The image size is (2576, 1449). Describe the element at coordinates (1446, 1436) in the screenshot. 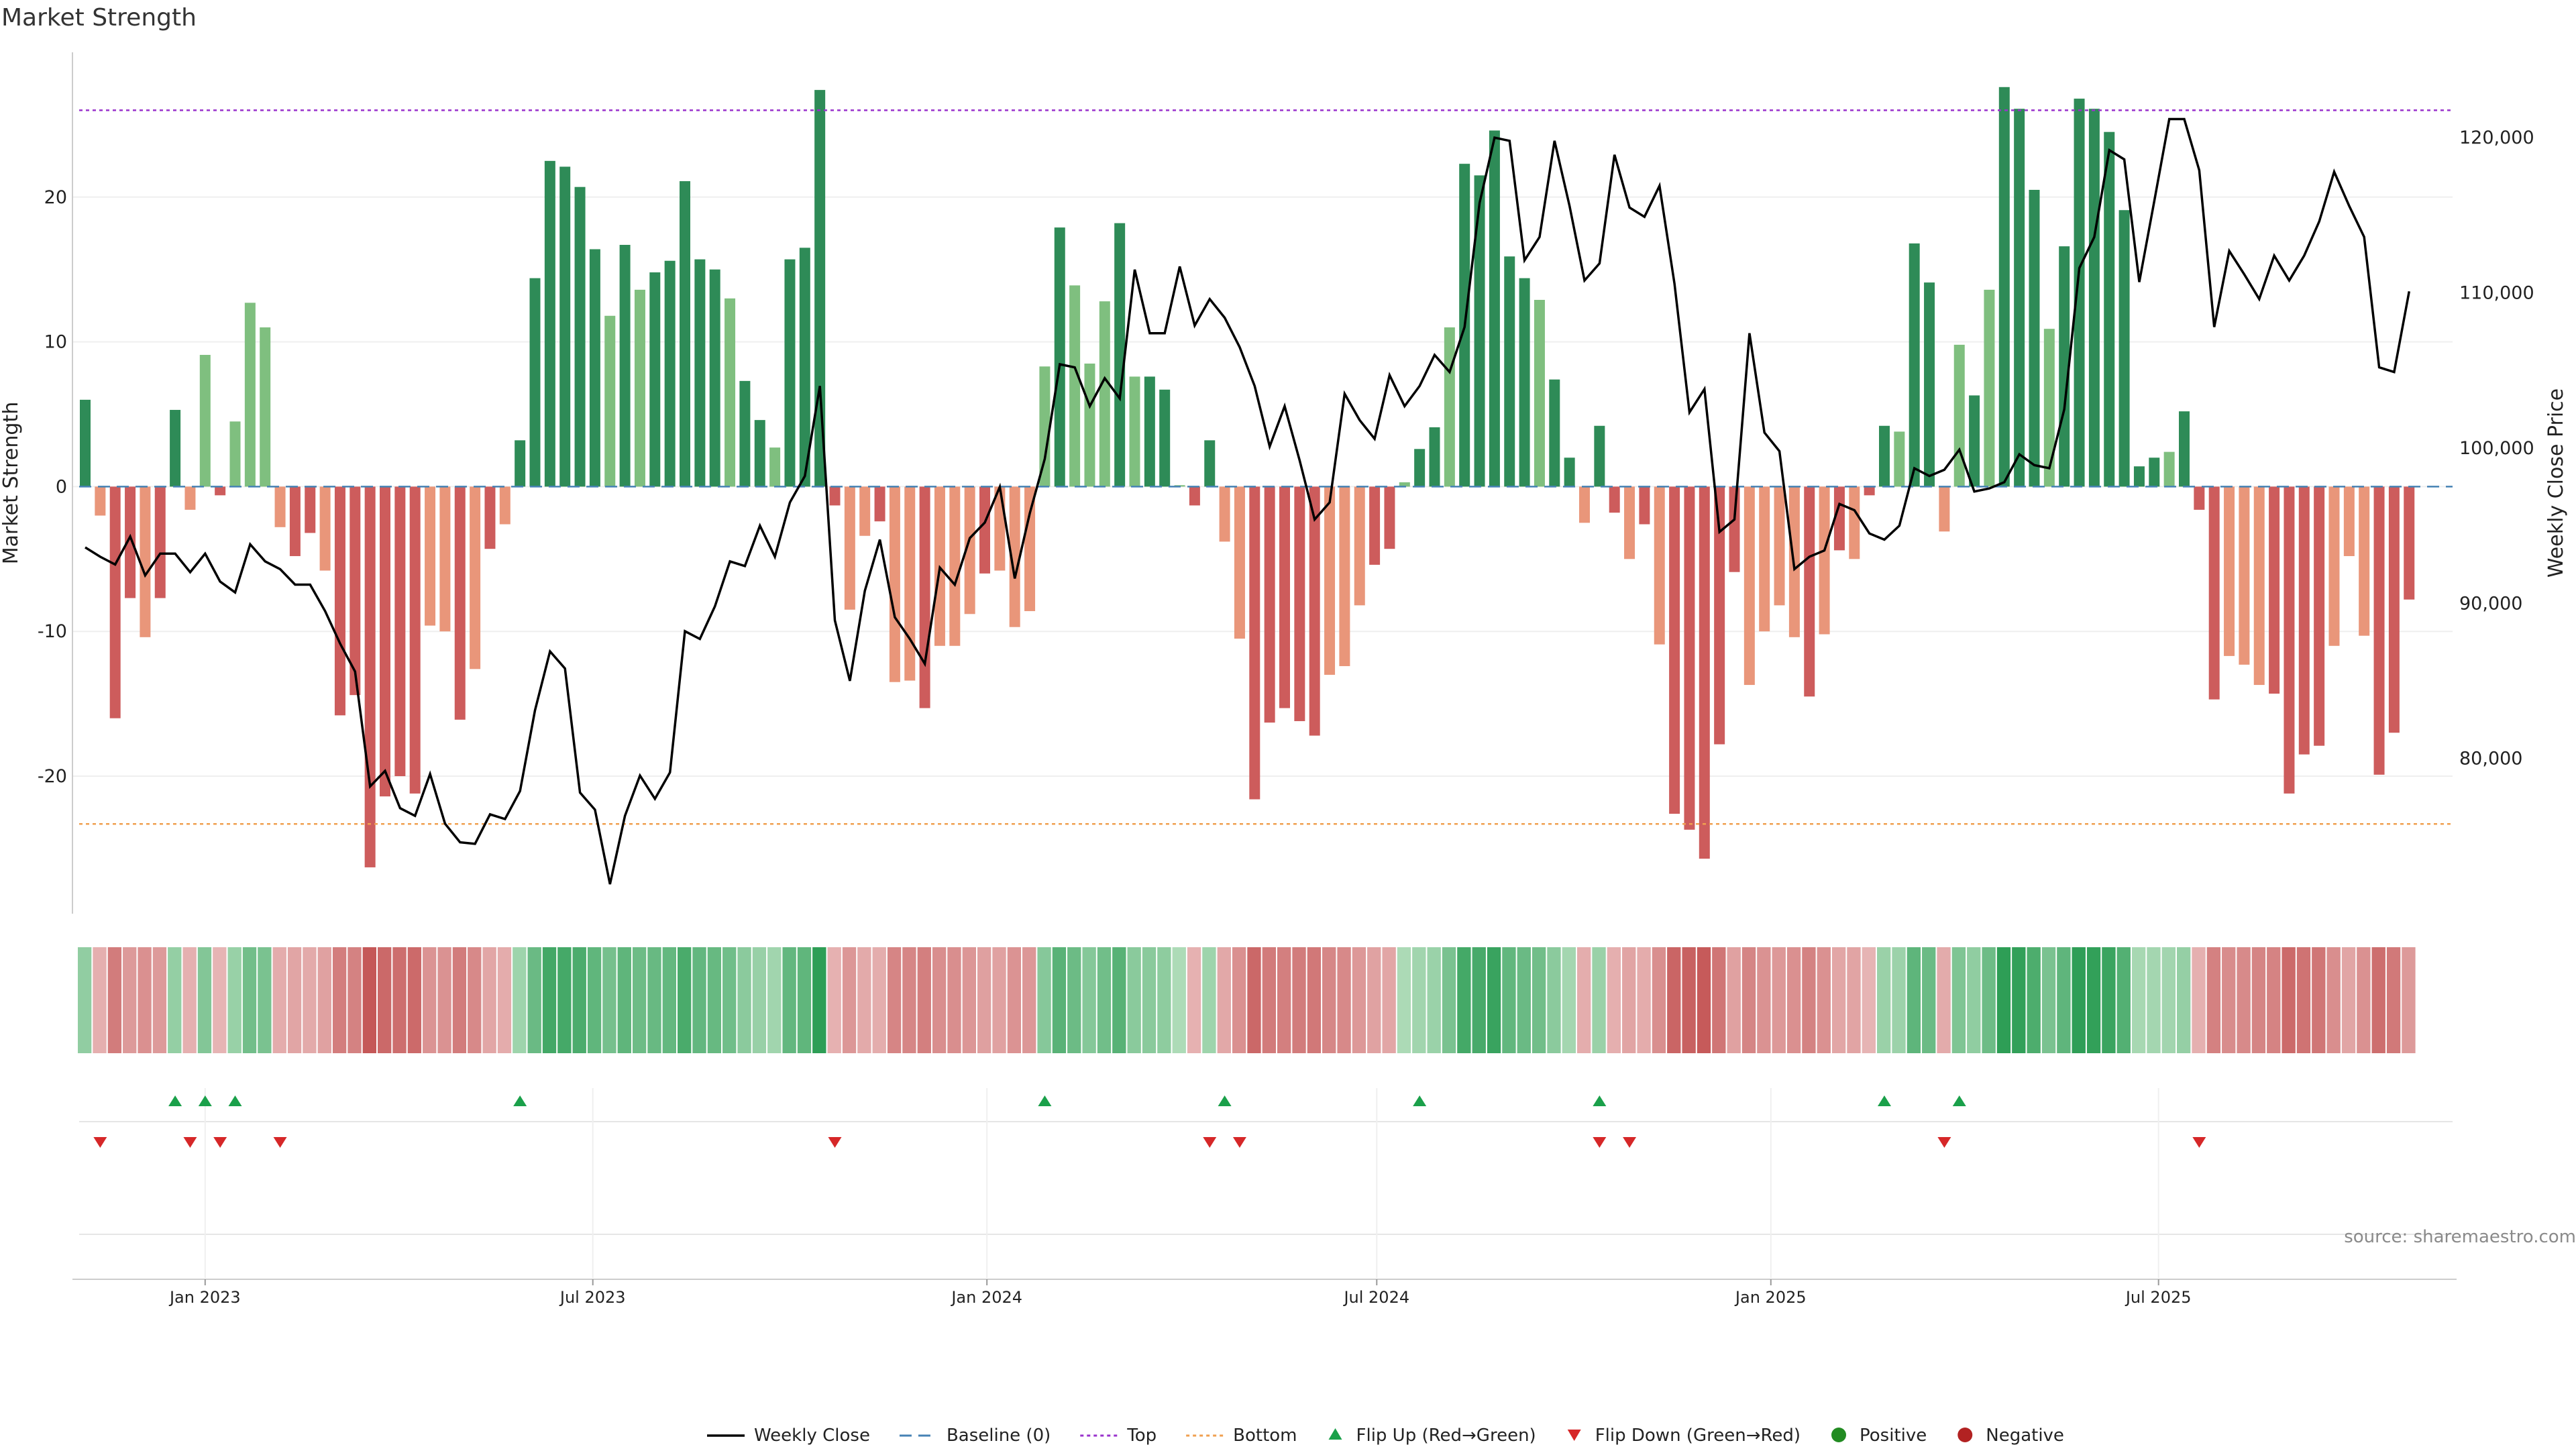

I see `legend-label: Flip Up (Red→Green)` at that location.